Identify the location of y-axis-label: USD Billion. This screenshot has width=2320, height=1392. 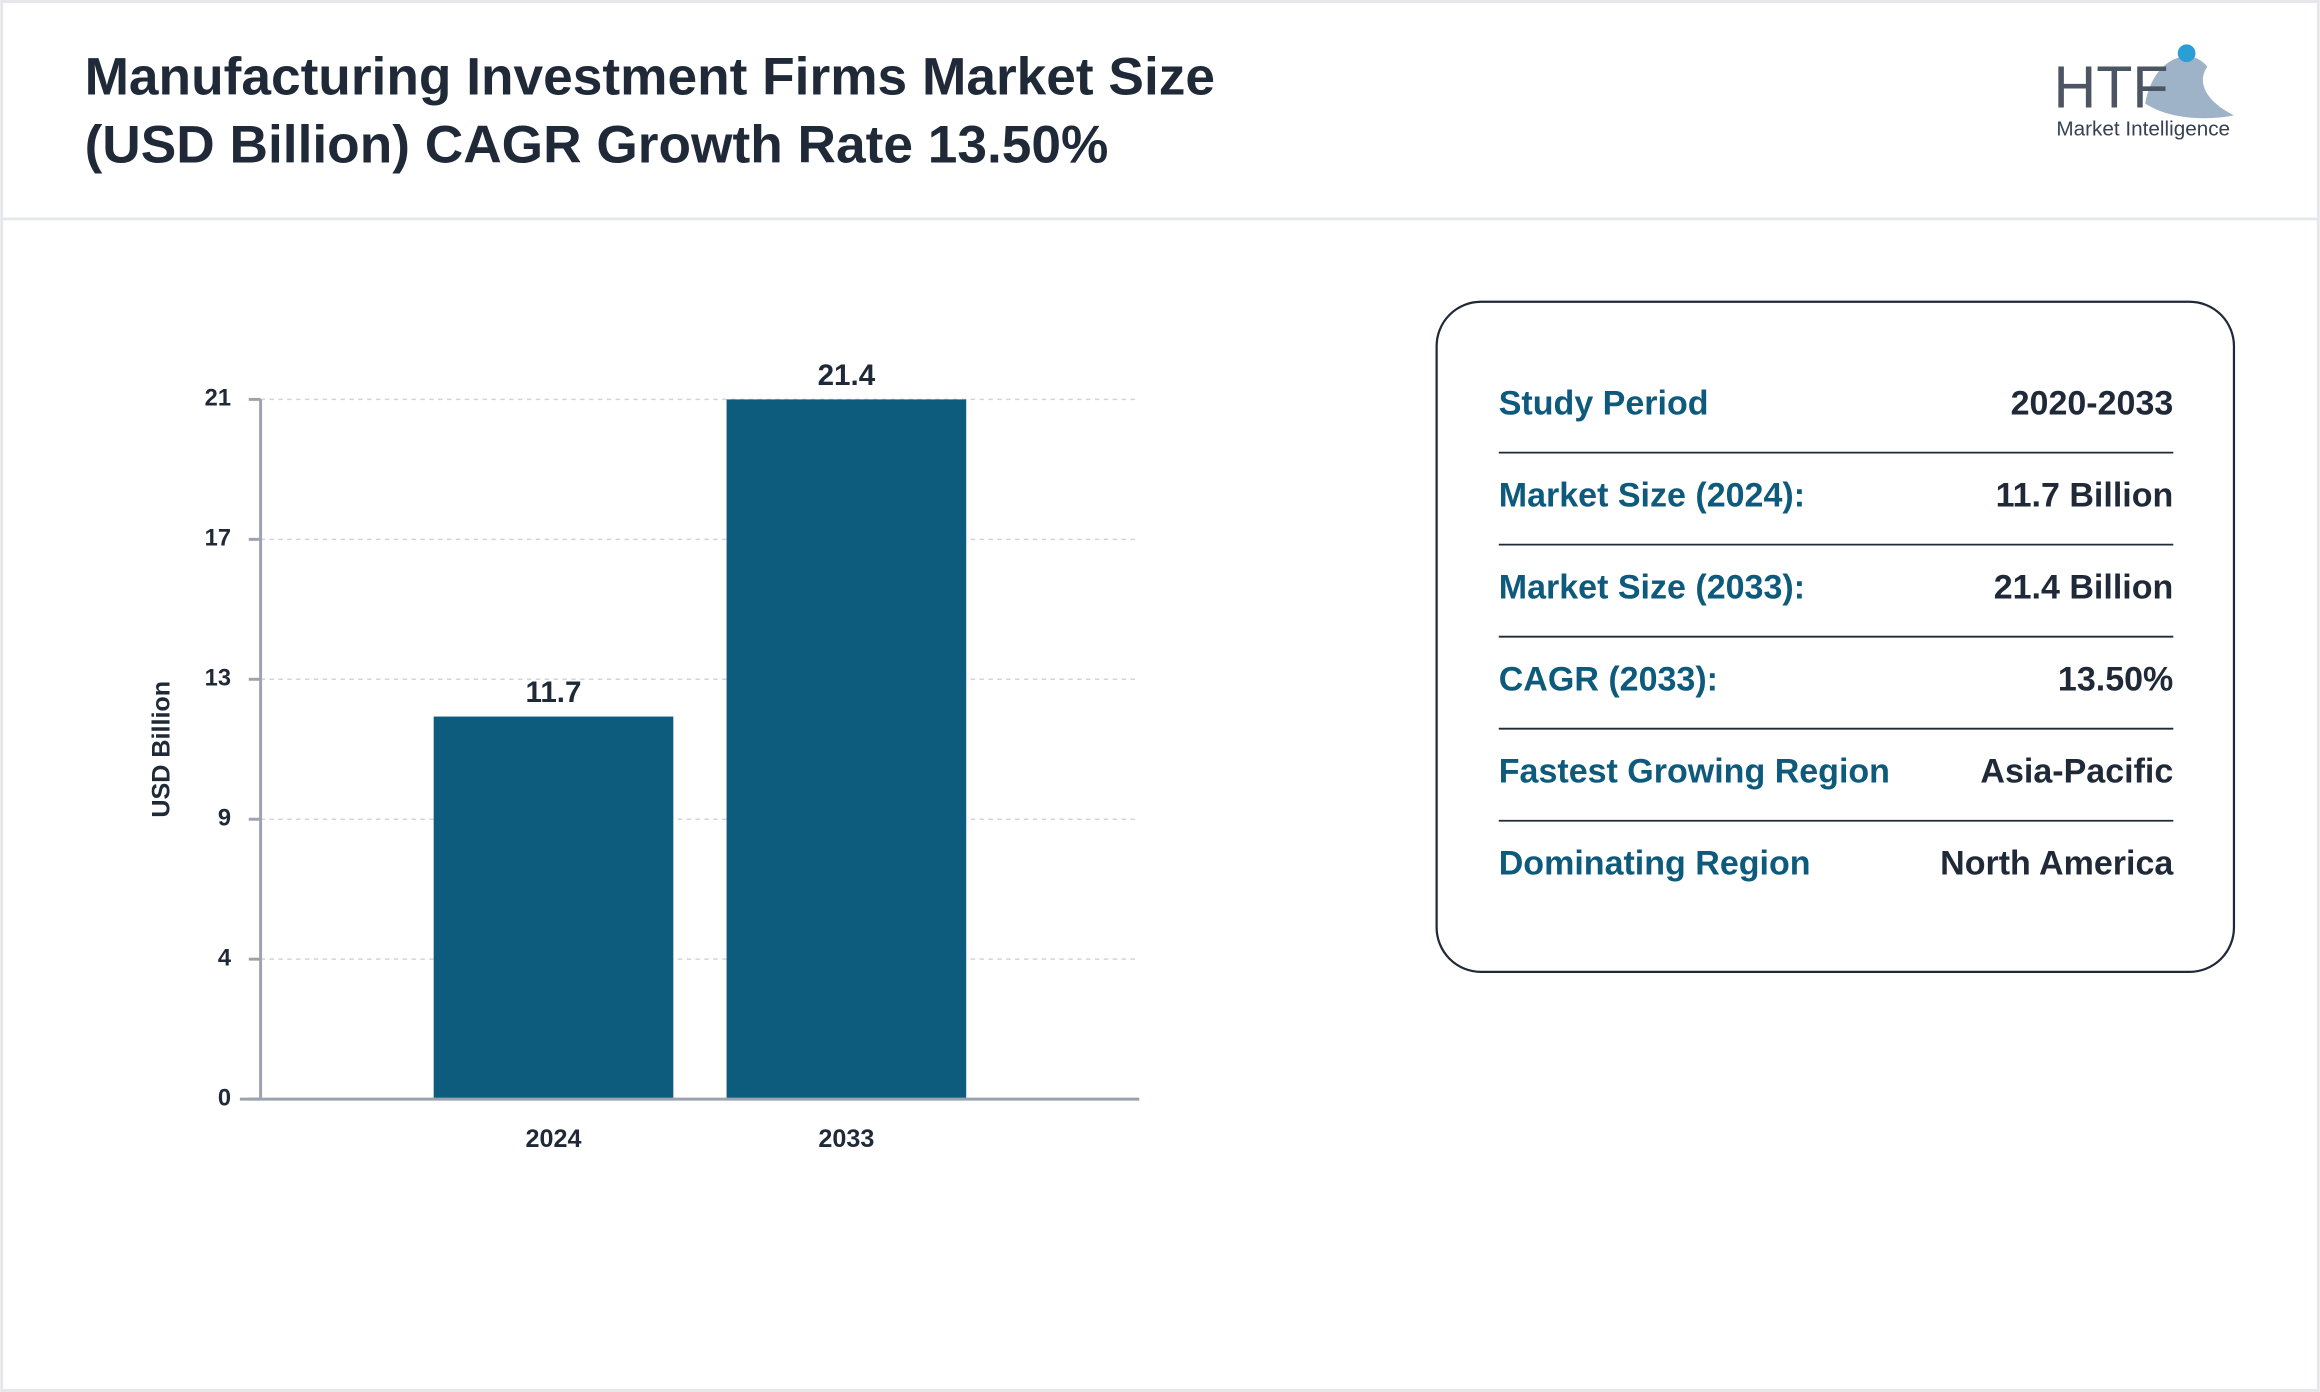
(162, 749).